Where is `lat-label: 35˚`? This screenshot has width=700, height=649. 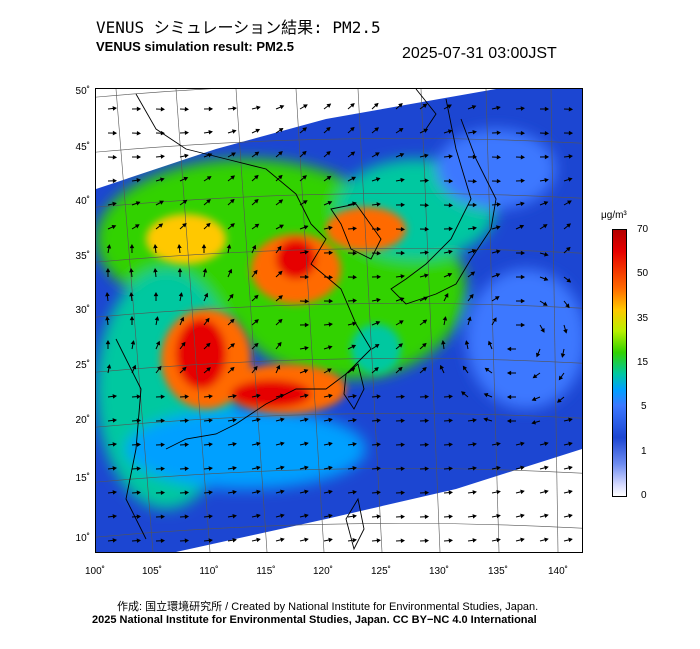 lat-label: 35˚ is located at coordinates (82, 256).